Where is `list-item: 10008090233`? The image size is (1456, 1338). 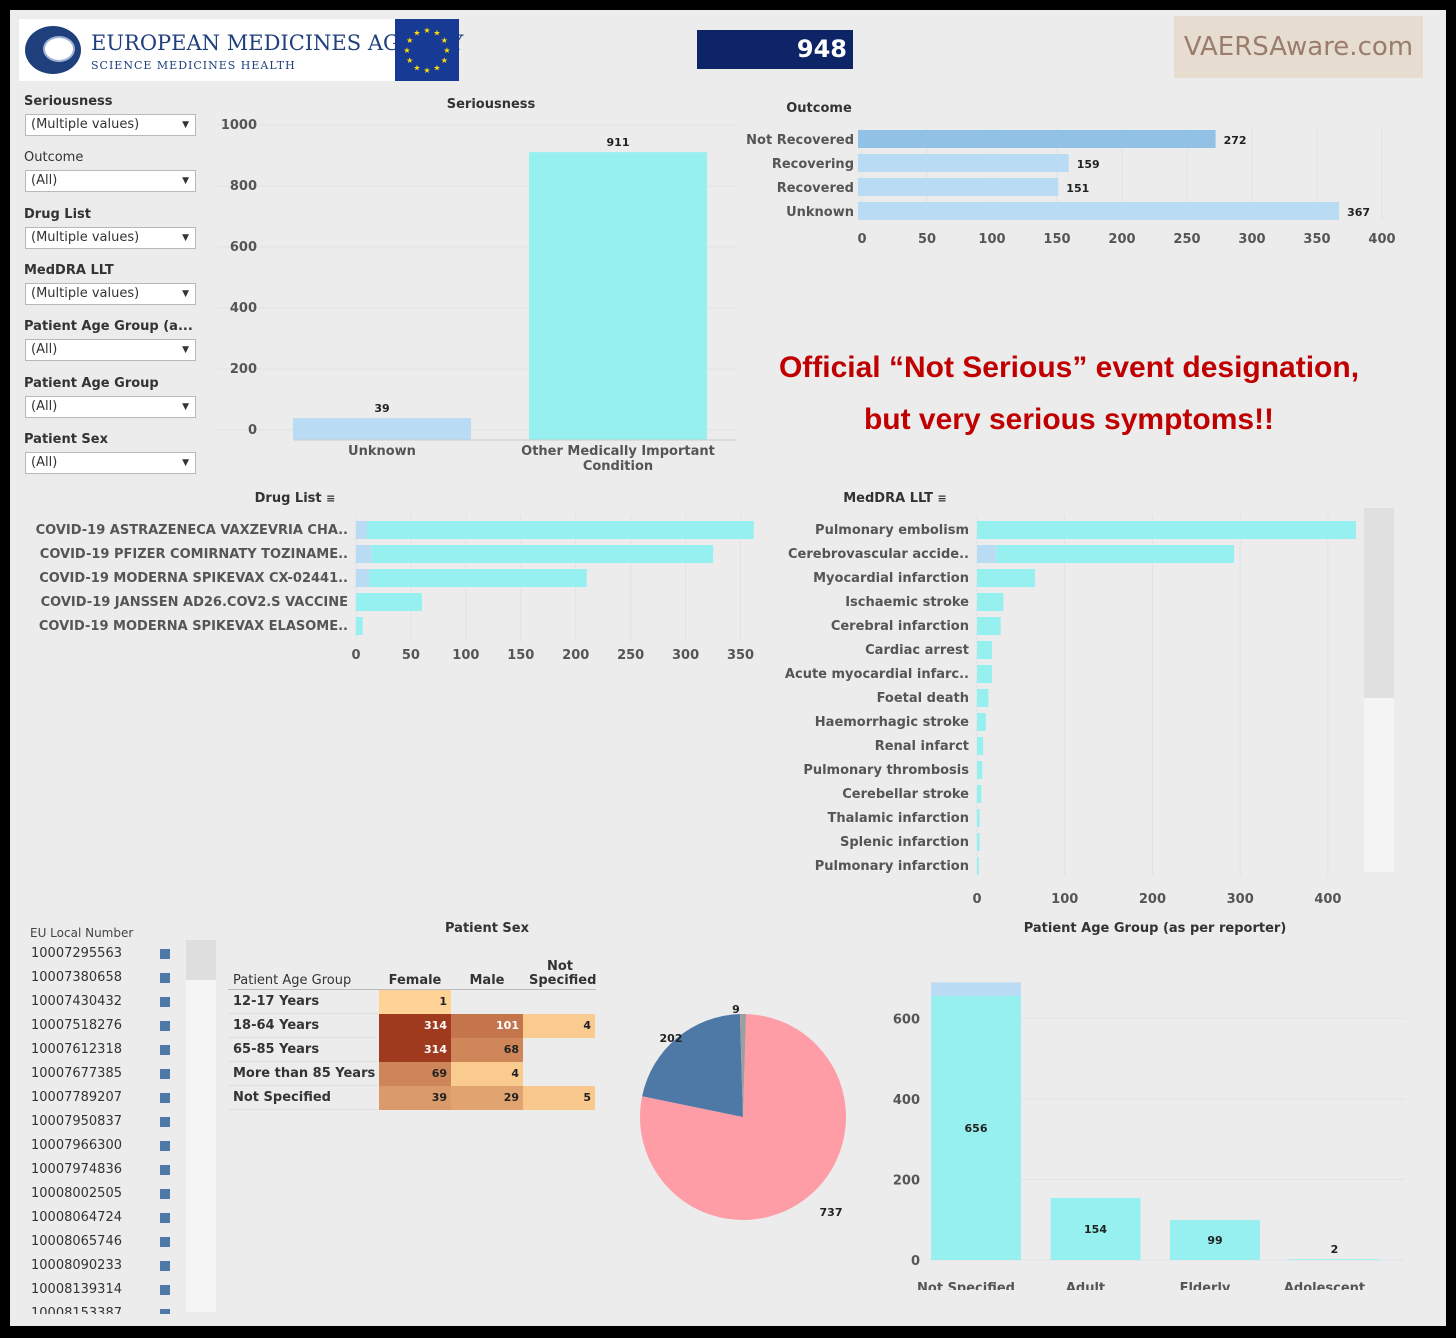
list-item: 10008090233 is located at coordinates (119, 1266).